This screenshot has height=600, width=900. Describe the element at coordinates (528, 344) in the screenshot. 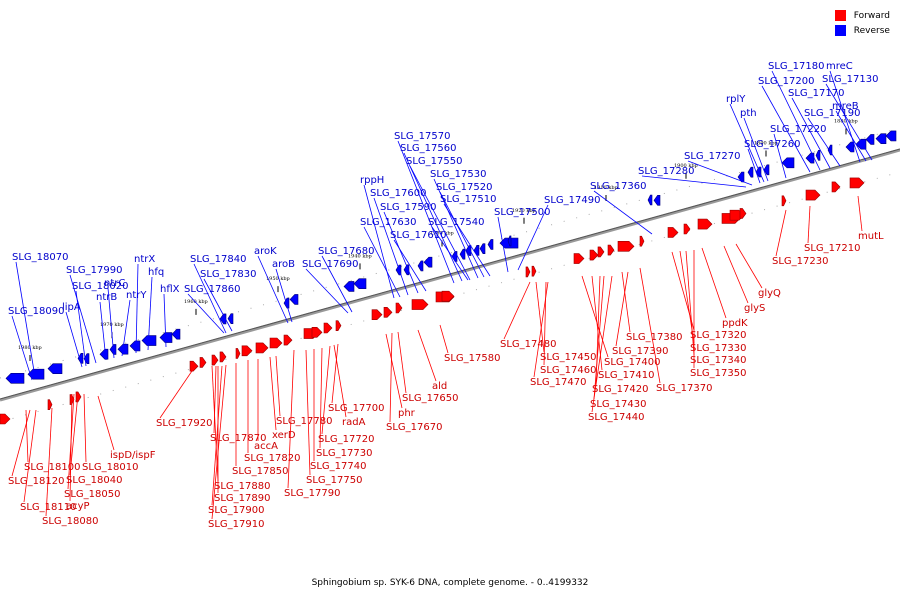

I see `gene-label-slg-17480: SLG_17480` at that location.